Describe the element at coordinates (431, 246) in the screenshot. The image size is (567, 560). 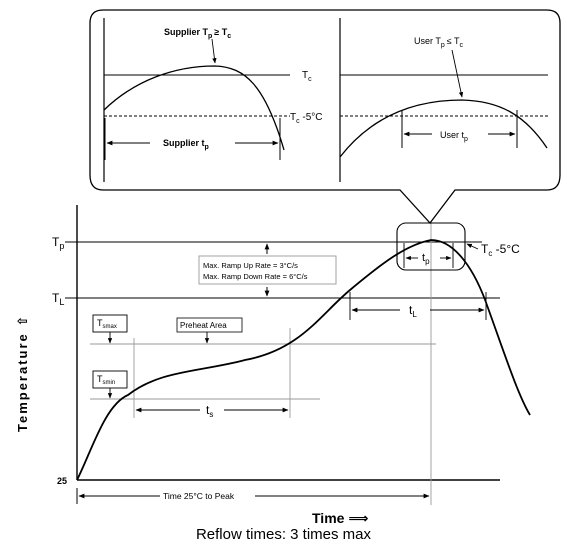
I see `peak-zoom-box` at that location.